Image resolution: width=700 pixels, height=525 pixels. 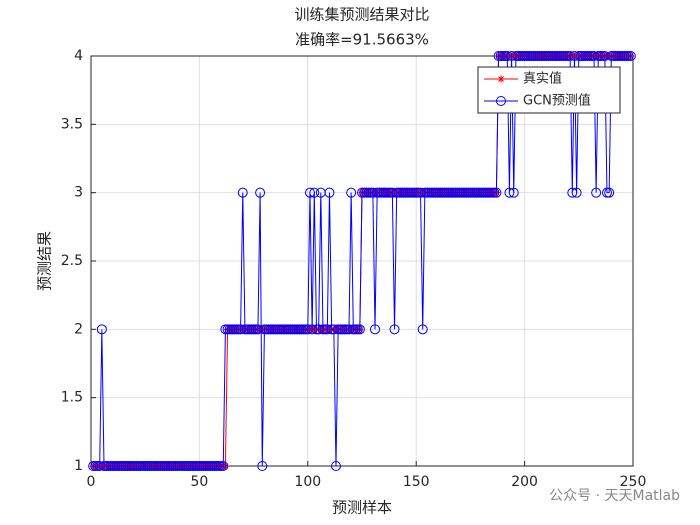 I want to click on y-tick-label: 2.5, so click(x=72, y=261).